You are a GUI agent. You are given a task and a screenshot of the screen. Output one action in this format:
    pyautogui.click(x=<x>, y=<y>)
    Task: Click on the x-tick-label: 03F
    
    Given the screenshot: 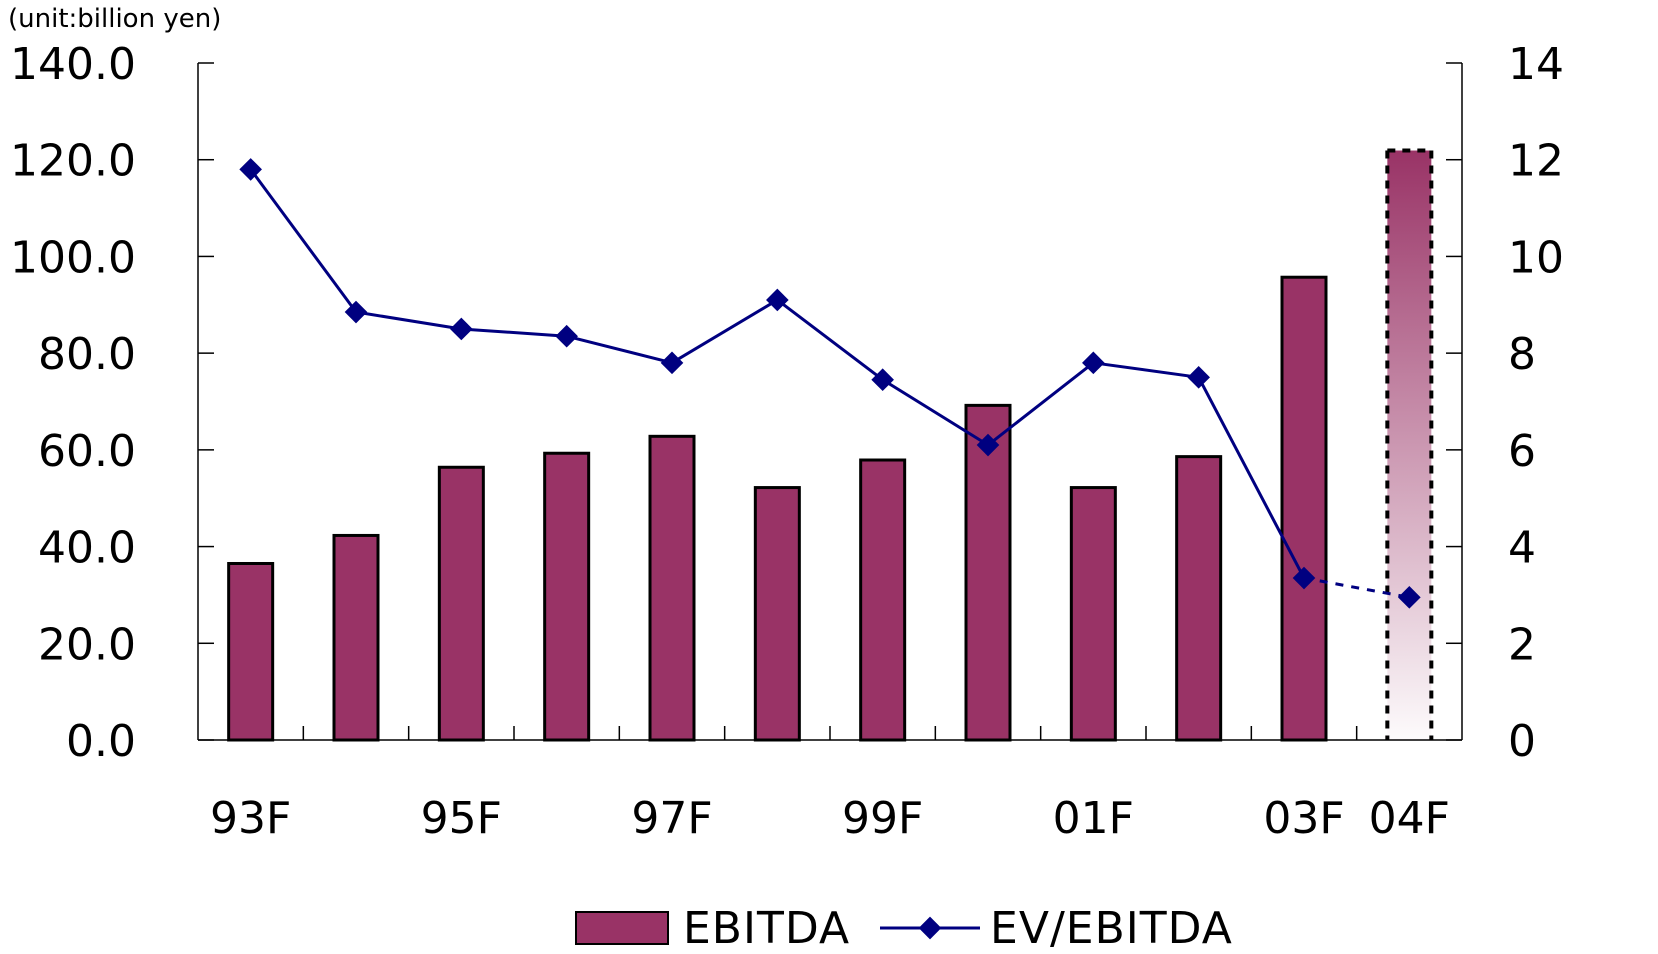 What is the action you would take?
    pyautogui.click(x=1303, y=818)
    